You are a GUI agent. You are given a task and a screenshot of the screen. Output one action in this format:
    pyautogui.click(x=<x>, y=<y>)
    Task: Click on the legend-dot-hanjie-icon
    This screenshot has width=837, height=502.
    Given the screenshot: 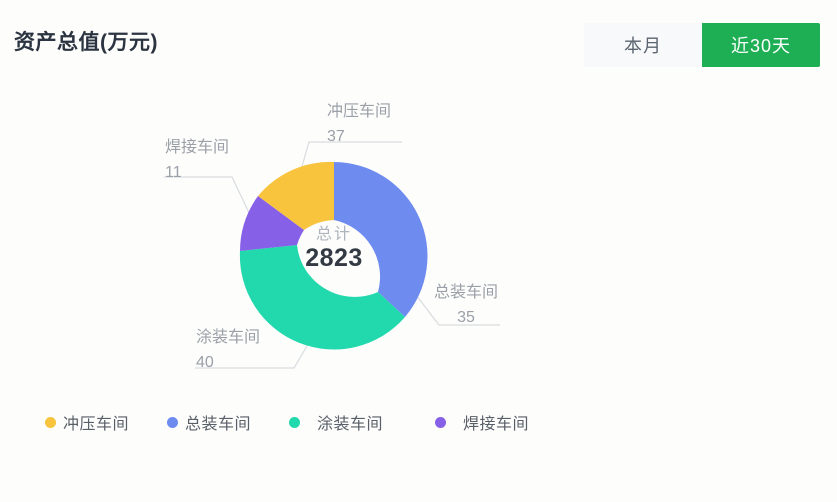 What is the action you would take?
    pyautogui.click(x=441, y=422)
    